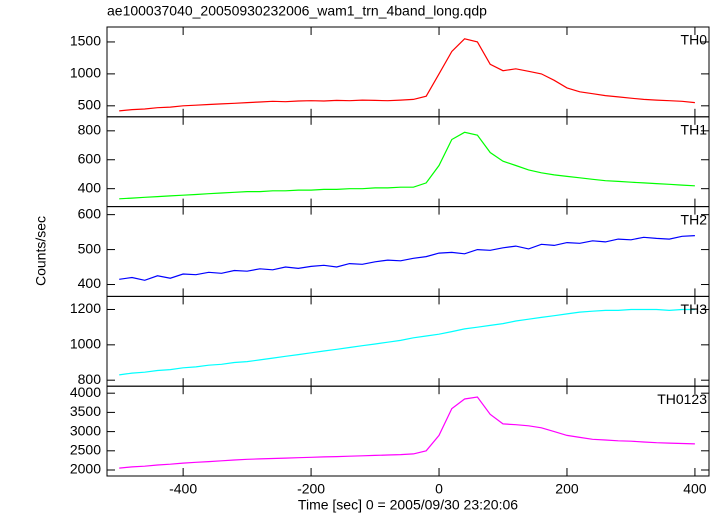  I want to click on x-axis-label: Time [sec] 0 = 2005/09/30 23:20:06, so click(408, 505).